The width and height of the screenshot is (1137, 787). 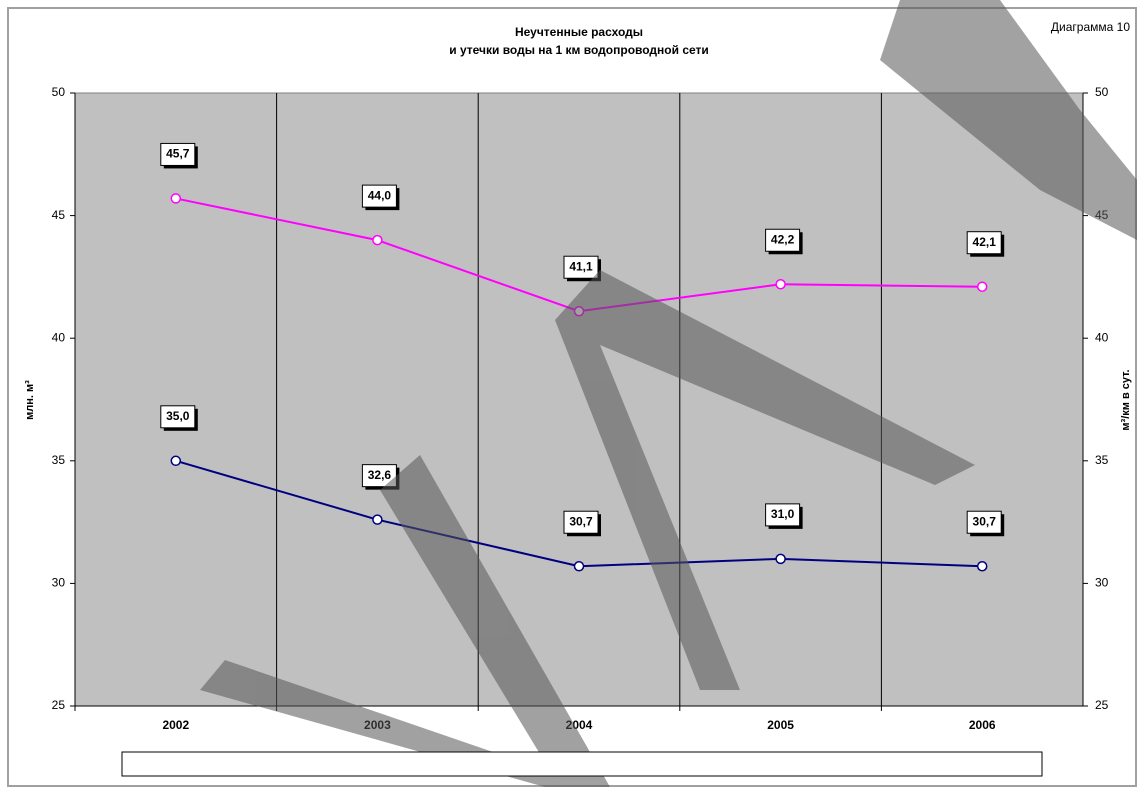 I want to click on value-label: 32,6, so click(x=380, y=475).